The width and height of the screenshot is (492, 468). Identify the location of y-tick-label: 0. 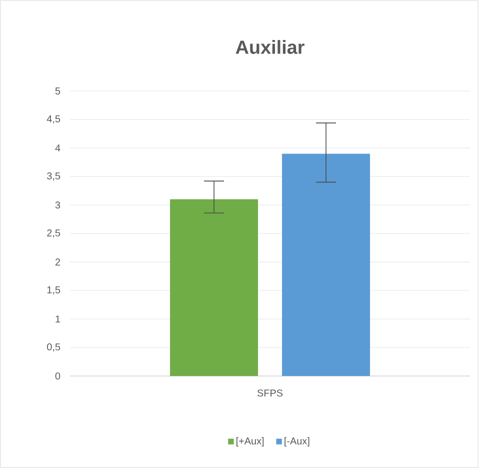
(57, 376).